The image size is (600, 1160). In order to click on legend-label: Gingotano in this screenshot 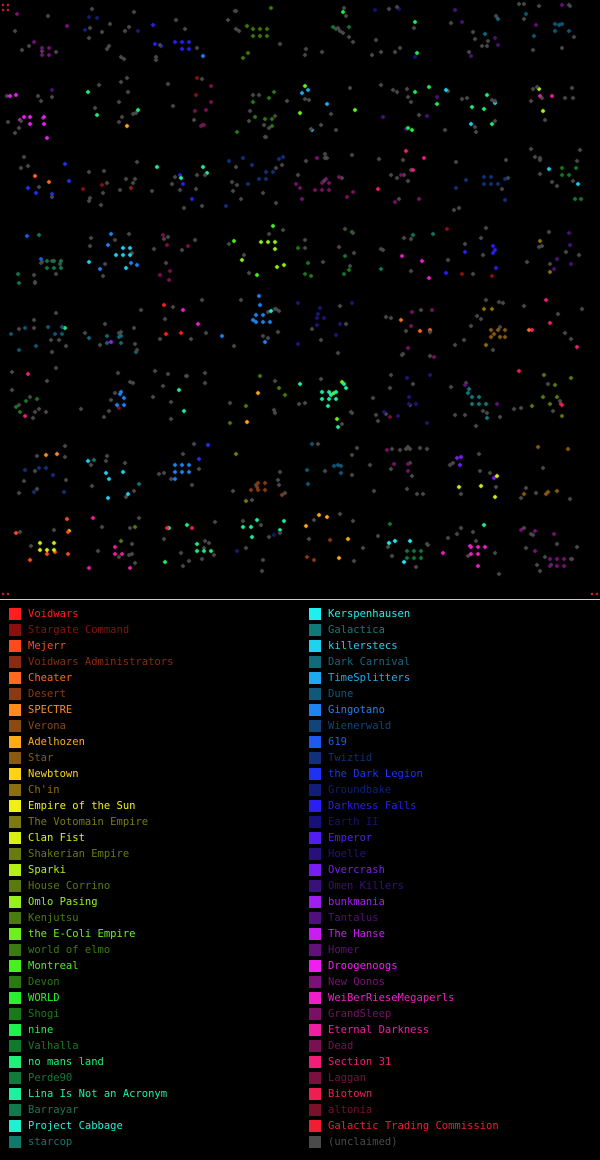, I will do `click(356, 710)`.